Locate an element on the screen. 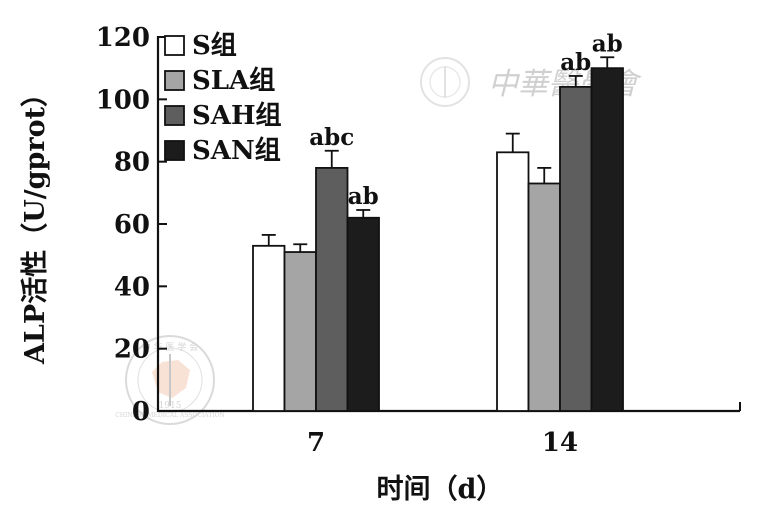  watermark-emblem-icon is located at coordinates (445, 82).